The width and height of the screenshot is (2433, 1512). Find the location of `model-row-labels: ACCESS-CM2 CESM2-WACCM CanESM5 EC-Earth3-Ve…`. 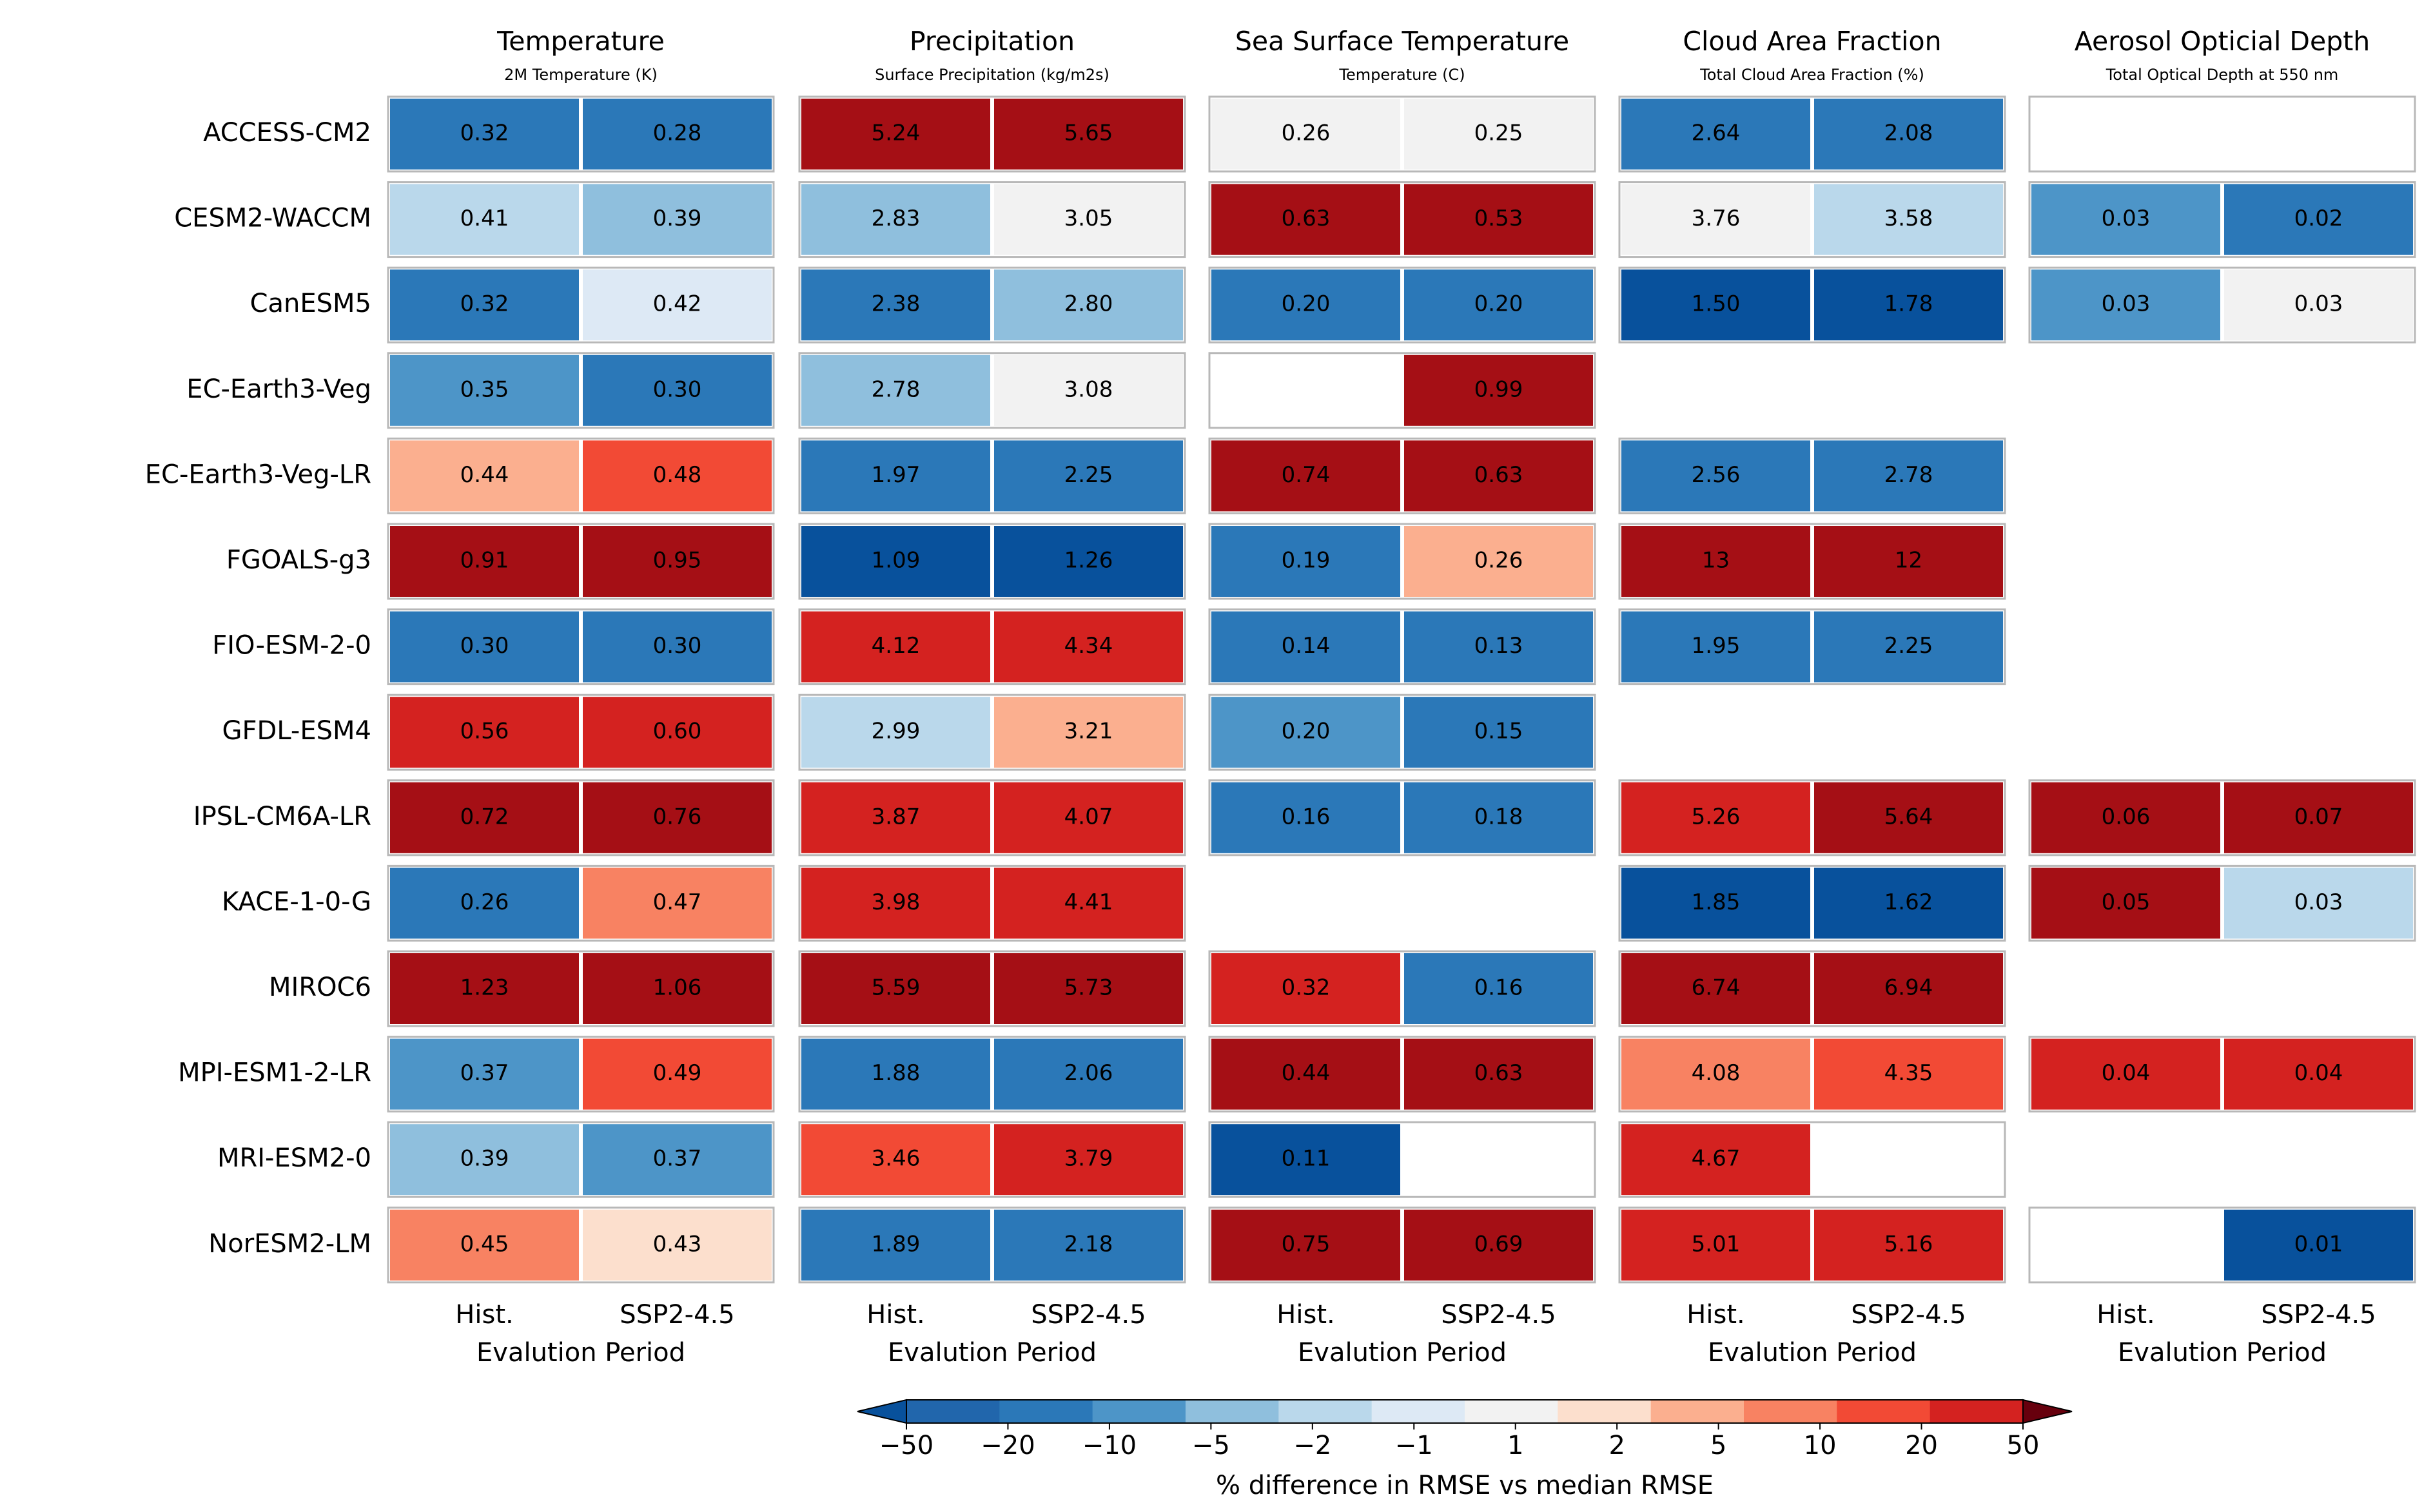

model-row-labels: ACCESS-CM2 CESM2-WACCM CanESM5 EC-Earth3-Ve… is located at coordinates (258, 688).